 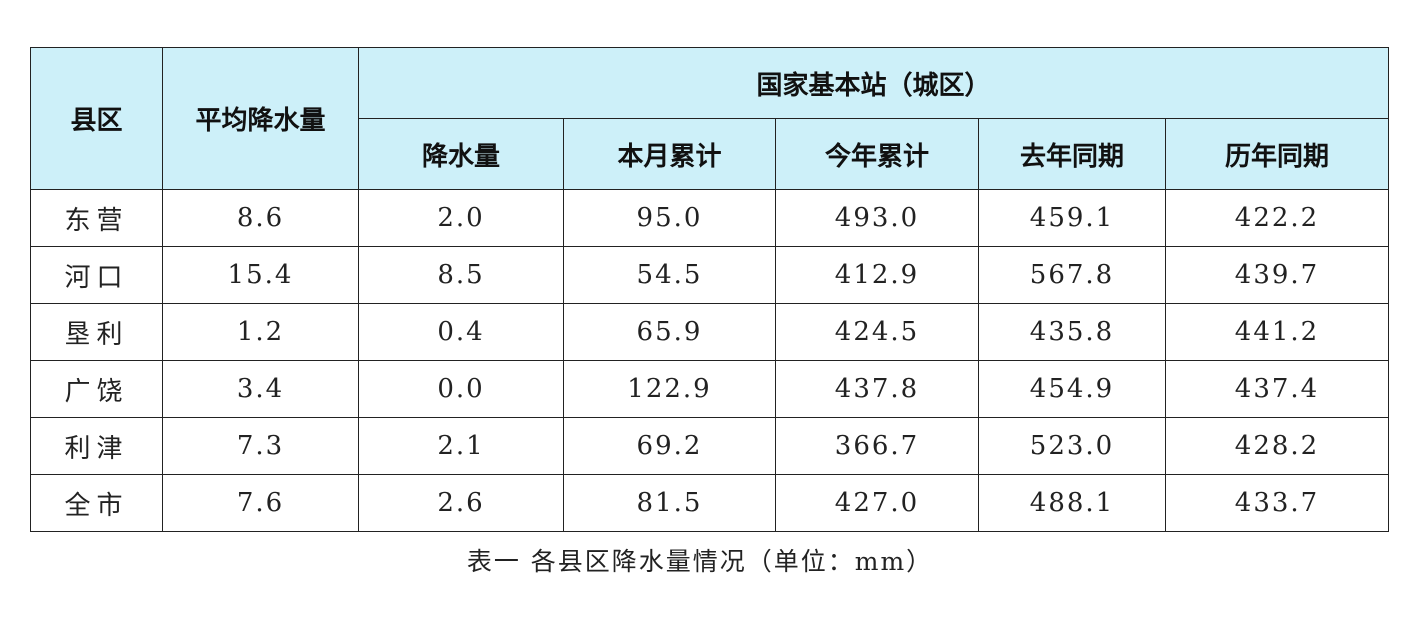 I want to click on table-row: 东营 8.6 2.0 95.0 493.0 459.1 422.2, so click(x=710, y=218).